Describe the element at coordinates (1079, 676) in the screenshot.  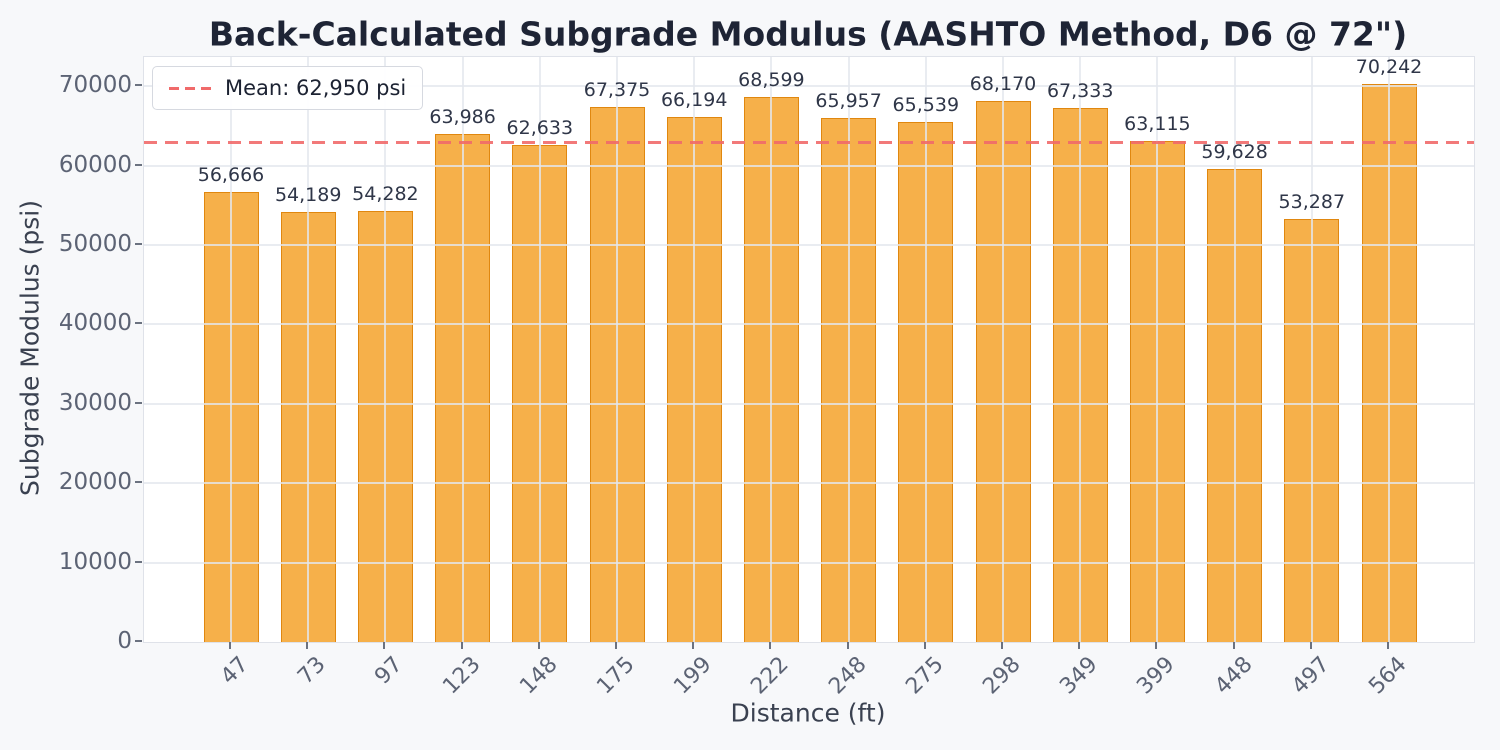
I see `x-tick-label: 349` at that location.